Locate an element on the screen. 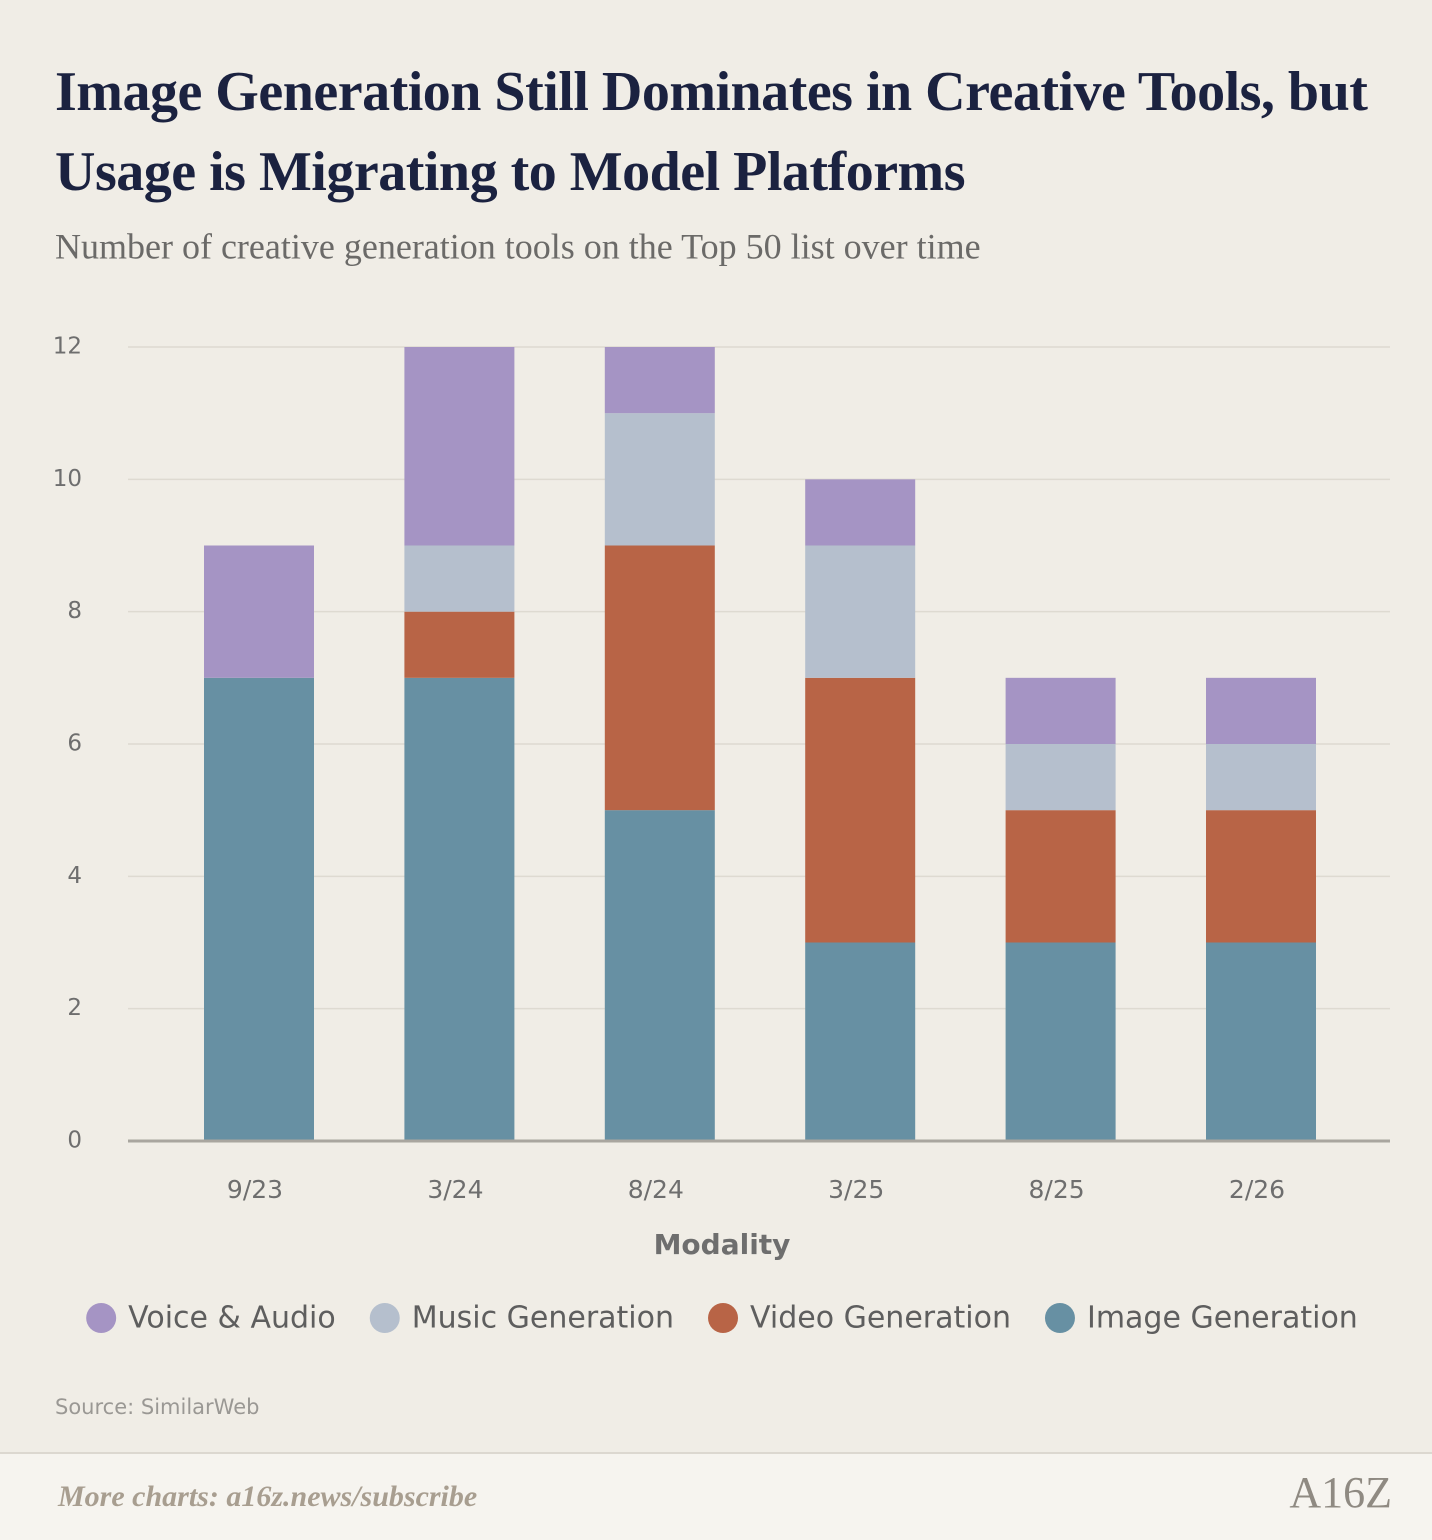  x-tick-label: 9/23 is located at coordinates (255, 1189).